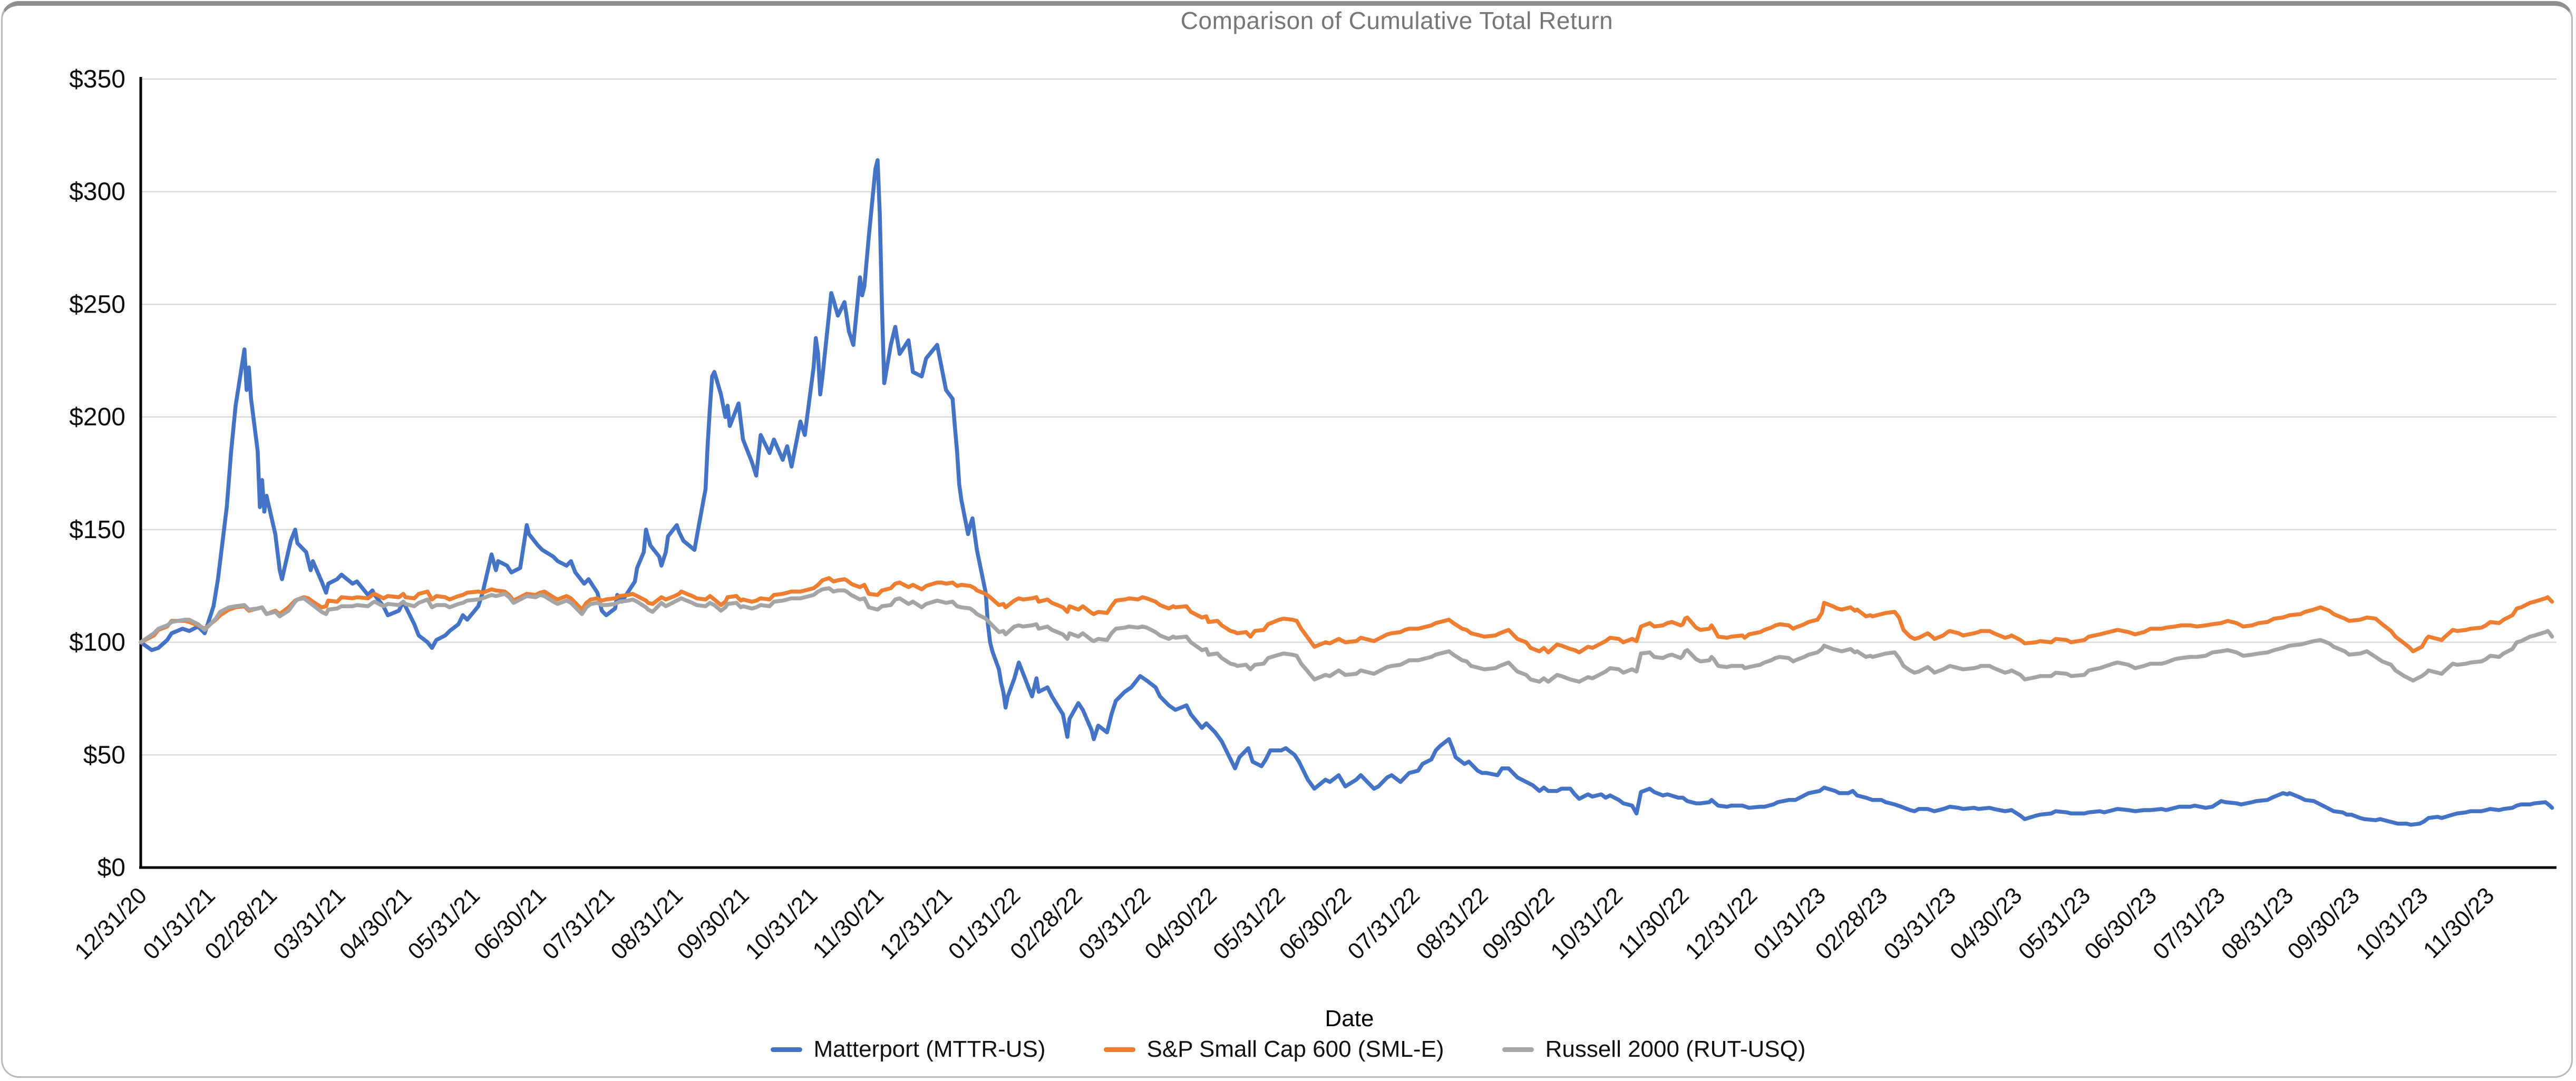 This screenshot has width=2576, height=1081. I want to click on legend-label: S&P Small Cap 600 (SML-E), so click(1295, 1049).